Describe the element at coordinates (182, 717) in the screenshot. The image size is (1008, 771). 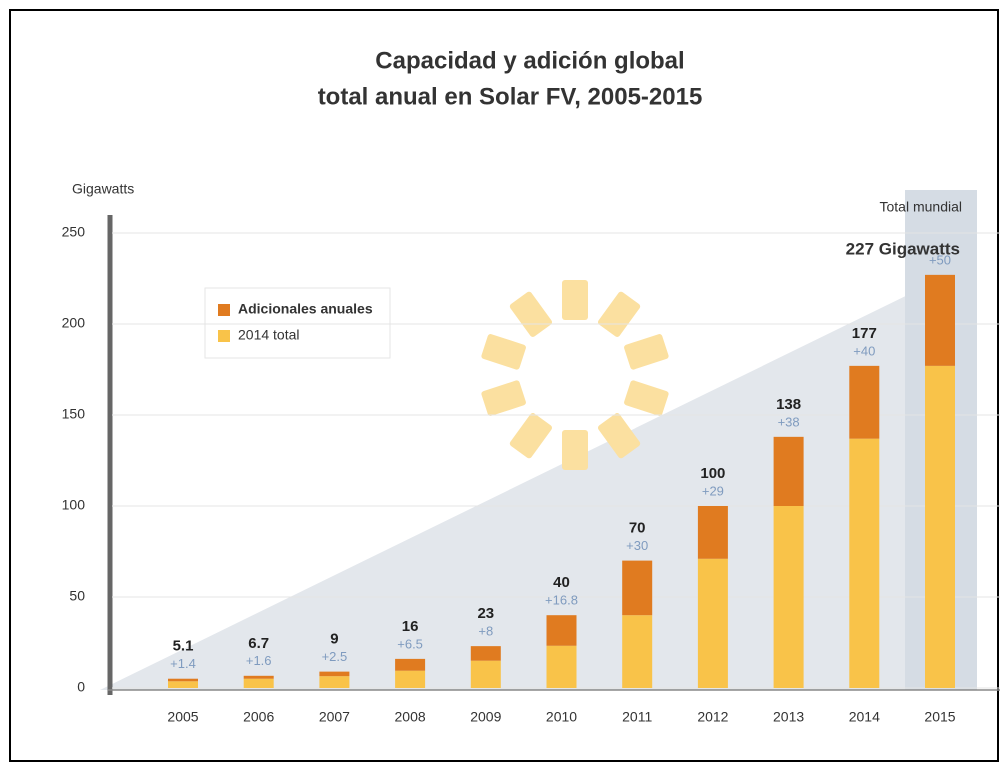
I see `x-tick-label: 2005` at that location.